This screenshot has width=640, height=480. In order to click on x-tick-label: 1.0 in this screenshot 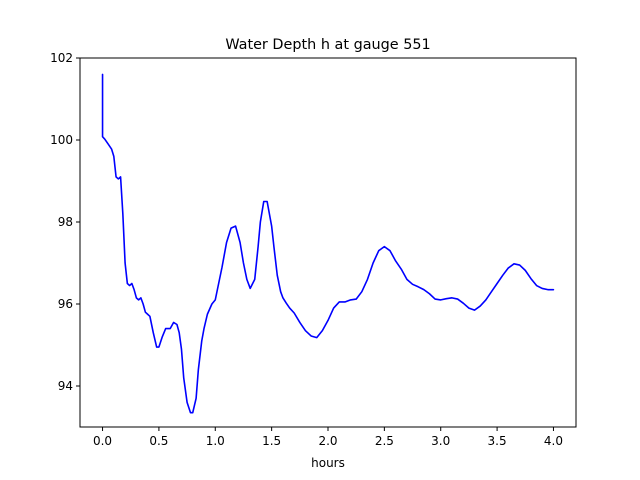, I will do `click(215, 441)`.